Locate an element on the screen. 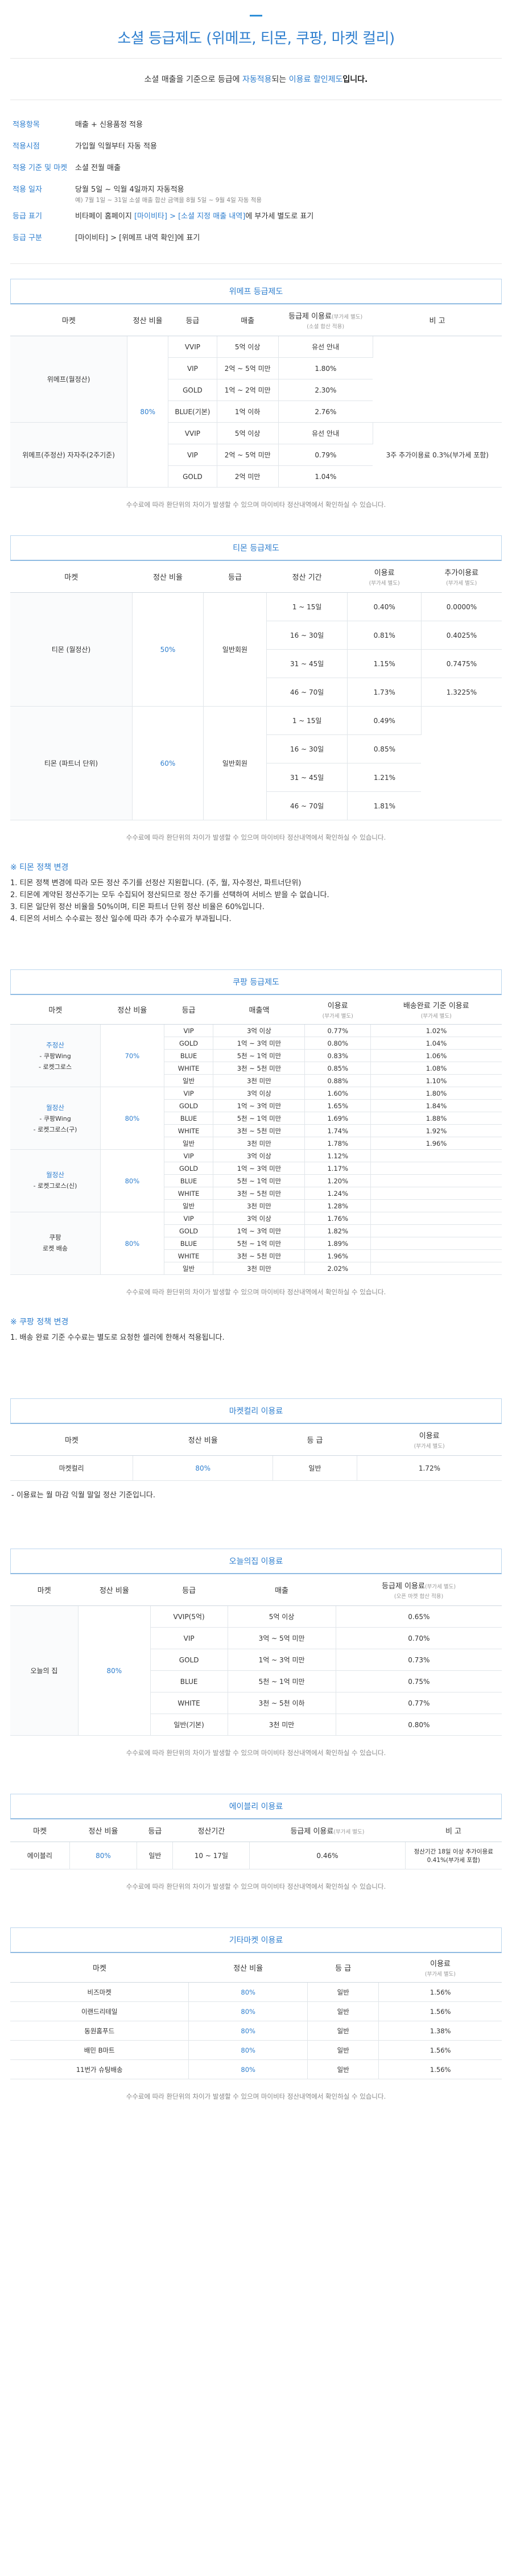 Image resolution: width=512 pixels, height=2576 pixels. col-remark: 비 고 is located at coordinates (437, 320).